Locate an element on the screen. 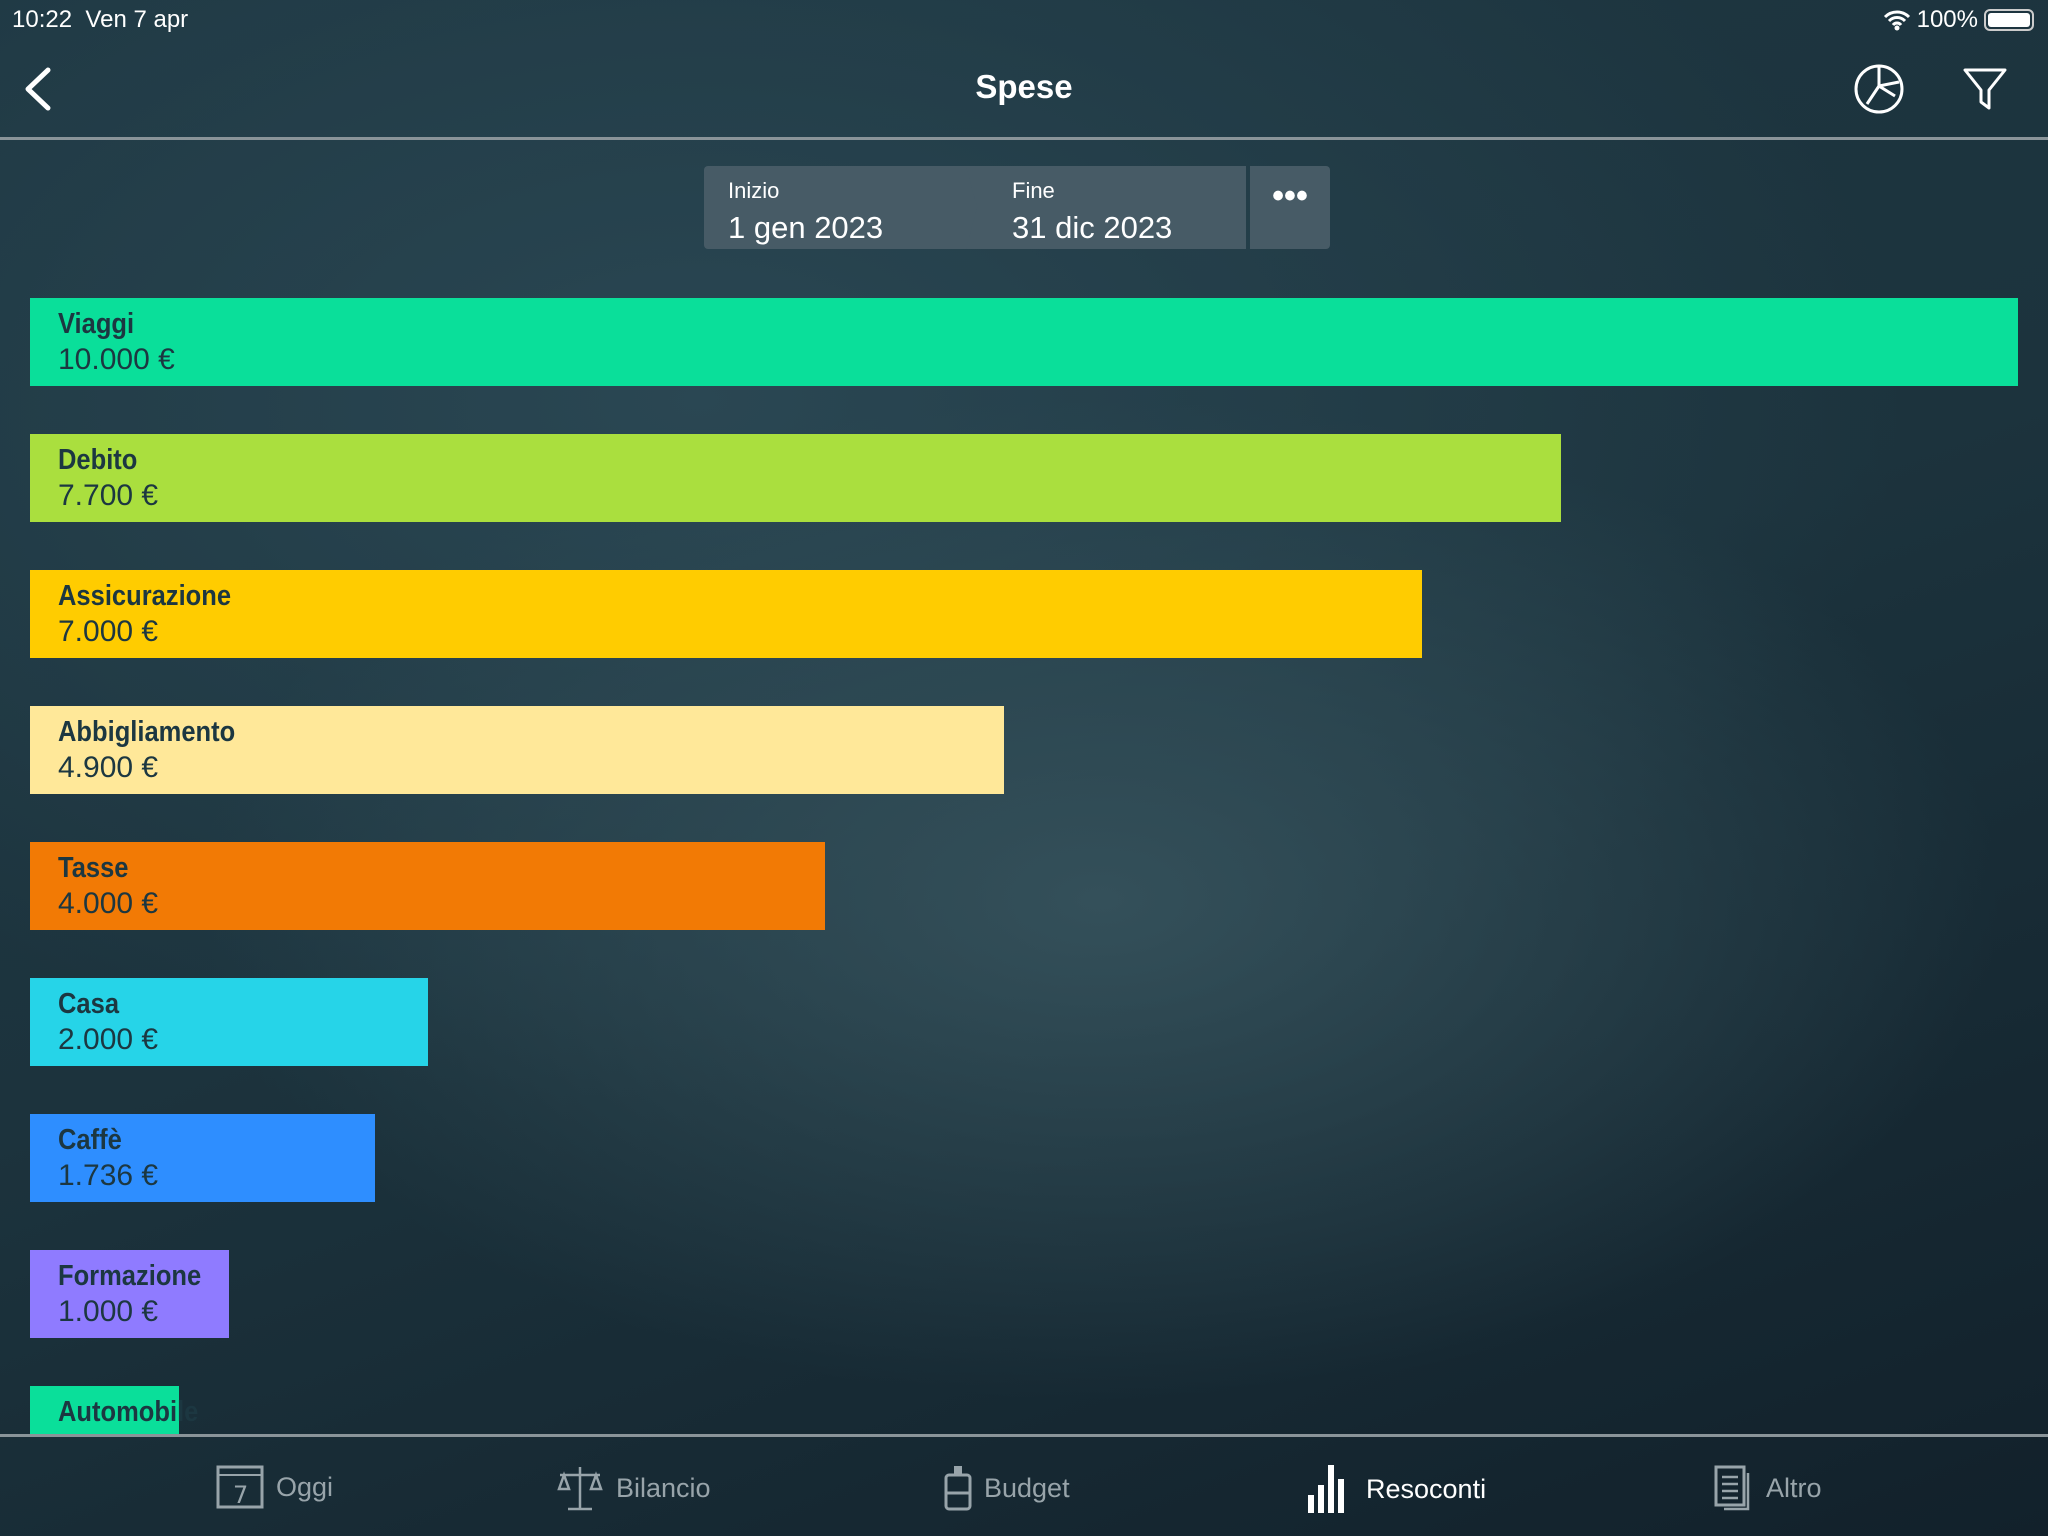 The image size is (2048, 1536). bar-0: Viaggi 10.000 € is located at coordinates (1024, 342).